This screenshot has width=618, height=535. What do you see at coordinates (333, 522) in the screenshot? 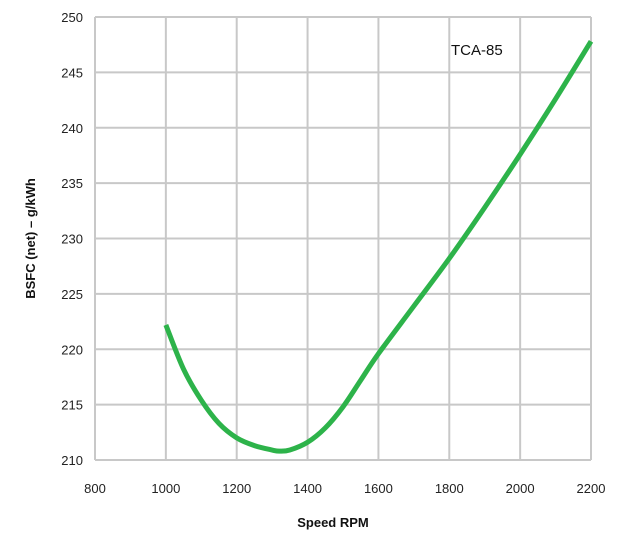
I see `x-axis-title: Speed RPM` at bounding box center [333, 522].